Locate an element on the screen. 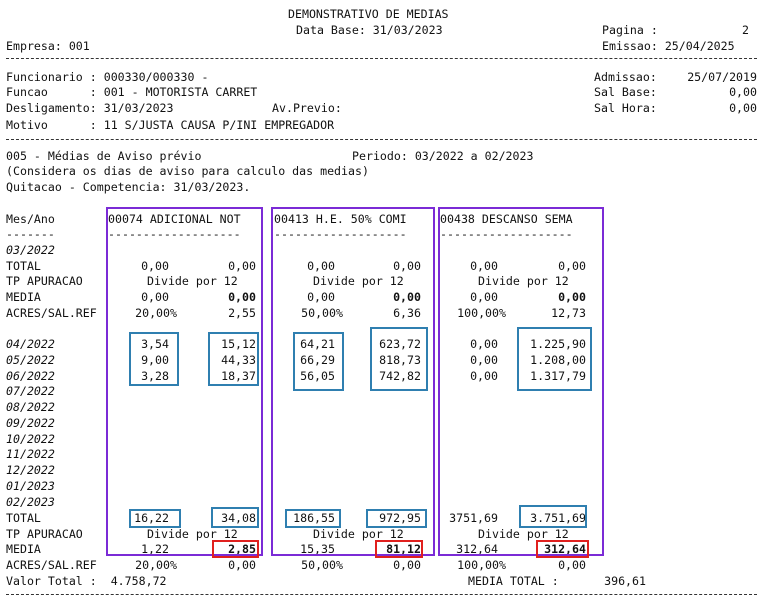  month-label: 08/2022 is located at coordinates (30, 407).